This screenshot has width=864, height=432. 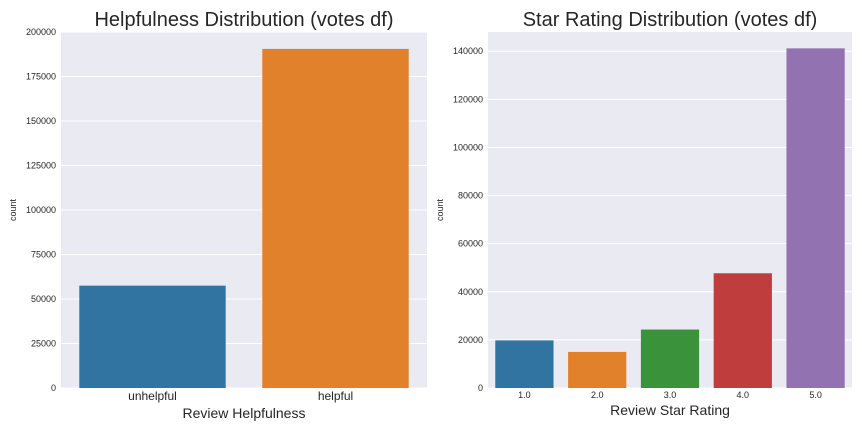 I want to click on chart-title-helpfulness: Helpfulness Distribution (votes df), so click(x=243, y=20).